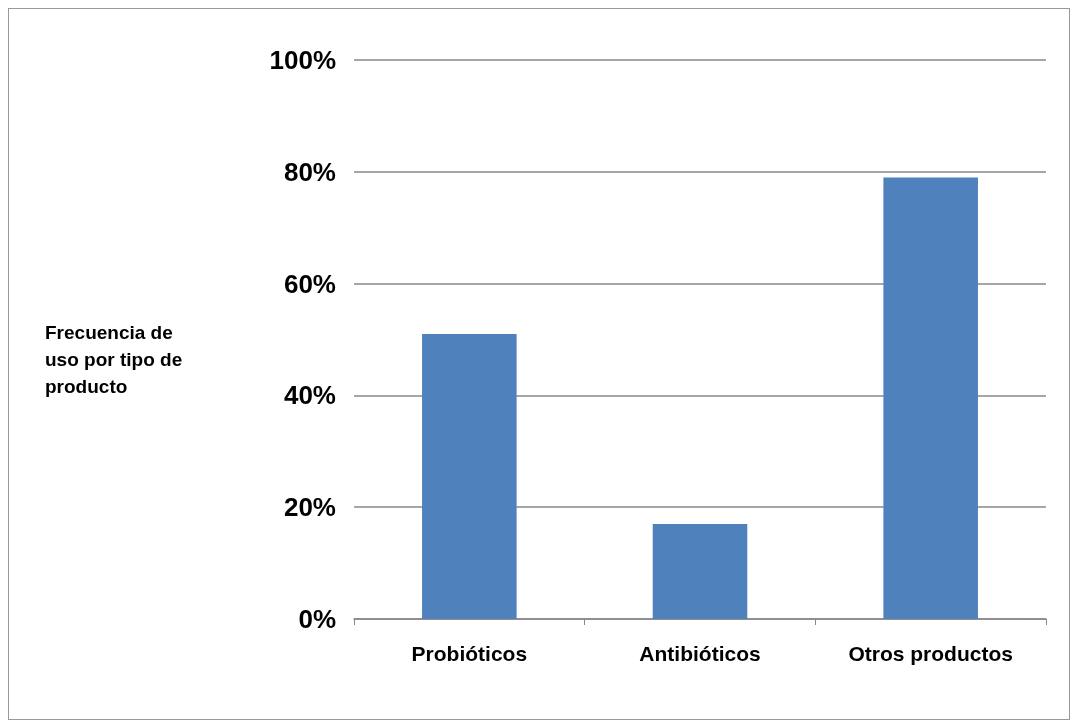  Describe the element at coordinates (302, 60) in the screenshot. I see `y-tick-label: 100%` at that location.